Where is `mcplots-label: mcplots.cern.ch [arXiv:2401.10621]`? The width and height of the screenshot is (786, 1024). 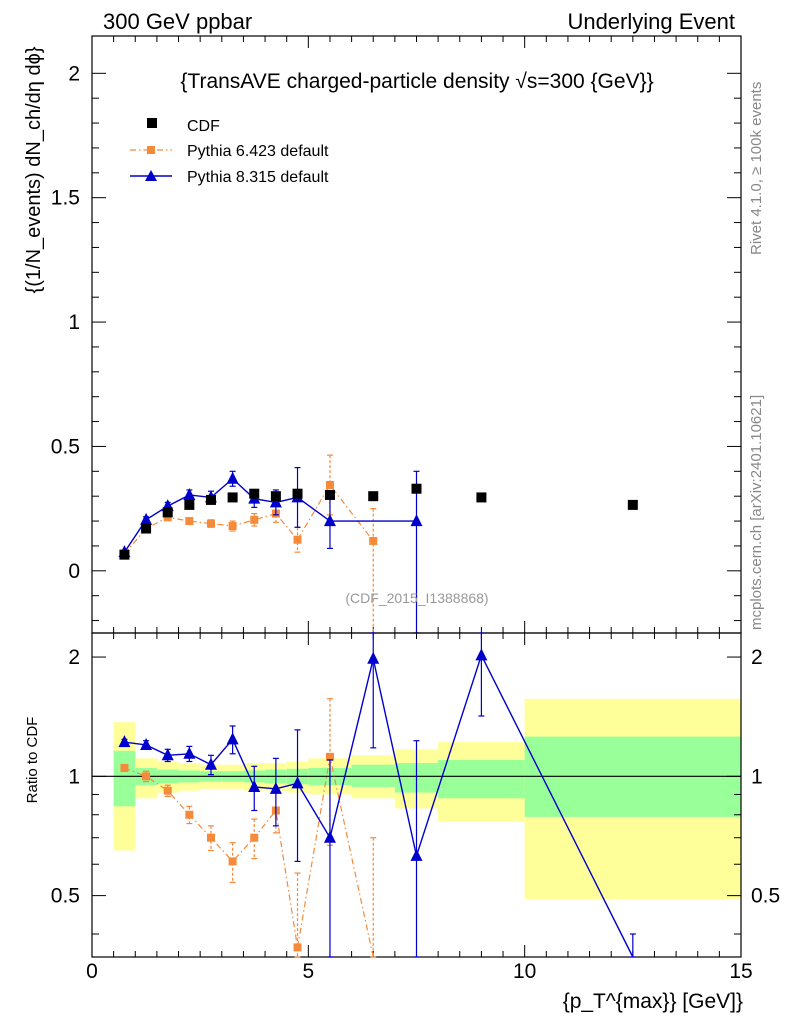 mcplots-label: mcplots.cern.ch [arXiv:2401.10621] is located at coordinates (756, 512).